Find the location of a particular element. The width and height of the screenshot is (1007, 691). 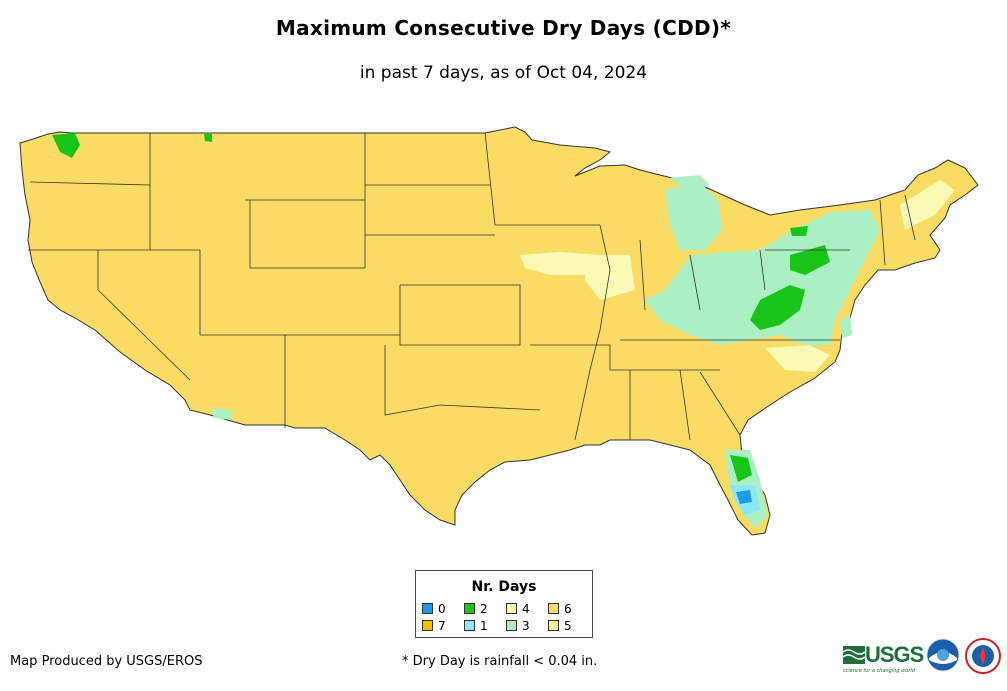

legend-item-5: 5 is located at coordinates (569, 625).